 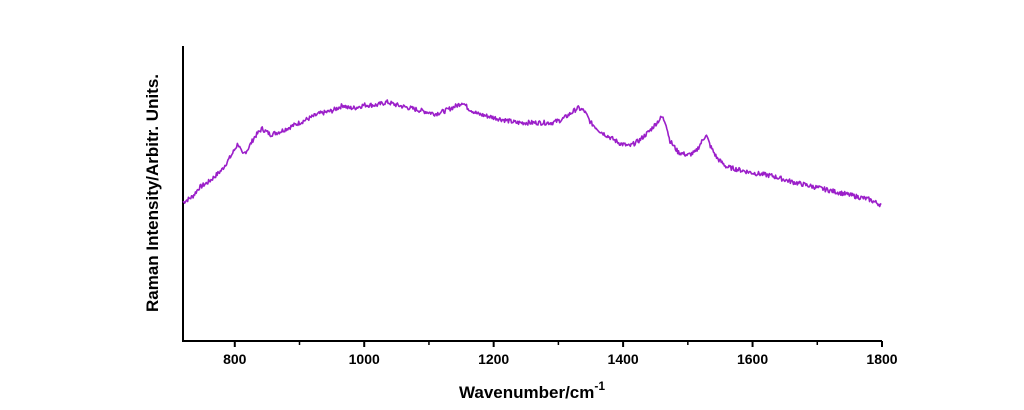 I want to click on x-axis-title-superscript: -1, so click(x=599, y=386).